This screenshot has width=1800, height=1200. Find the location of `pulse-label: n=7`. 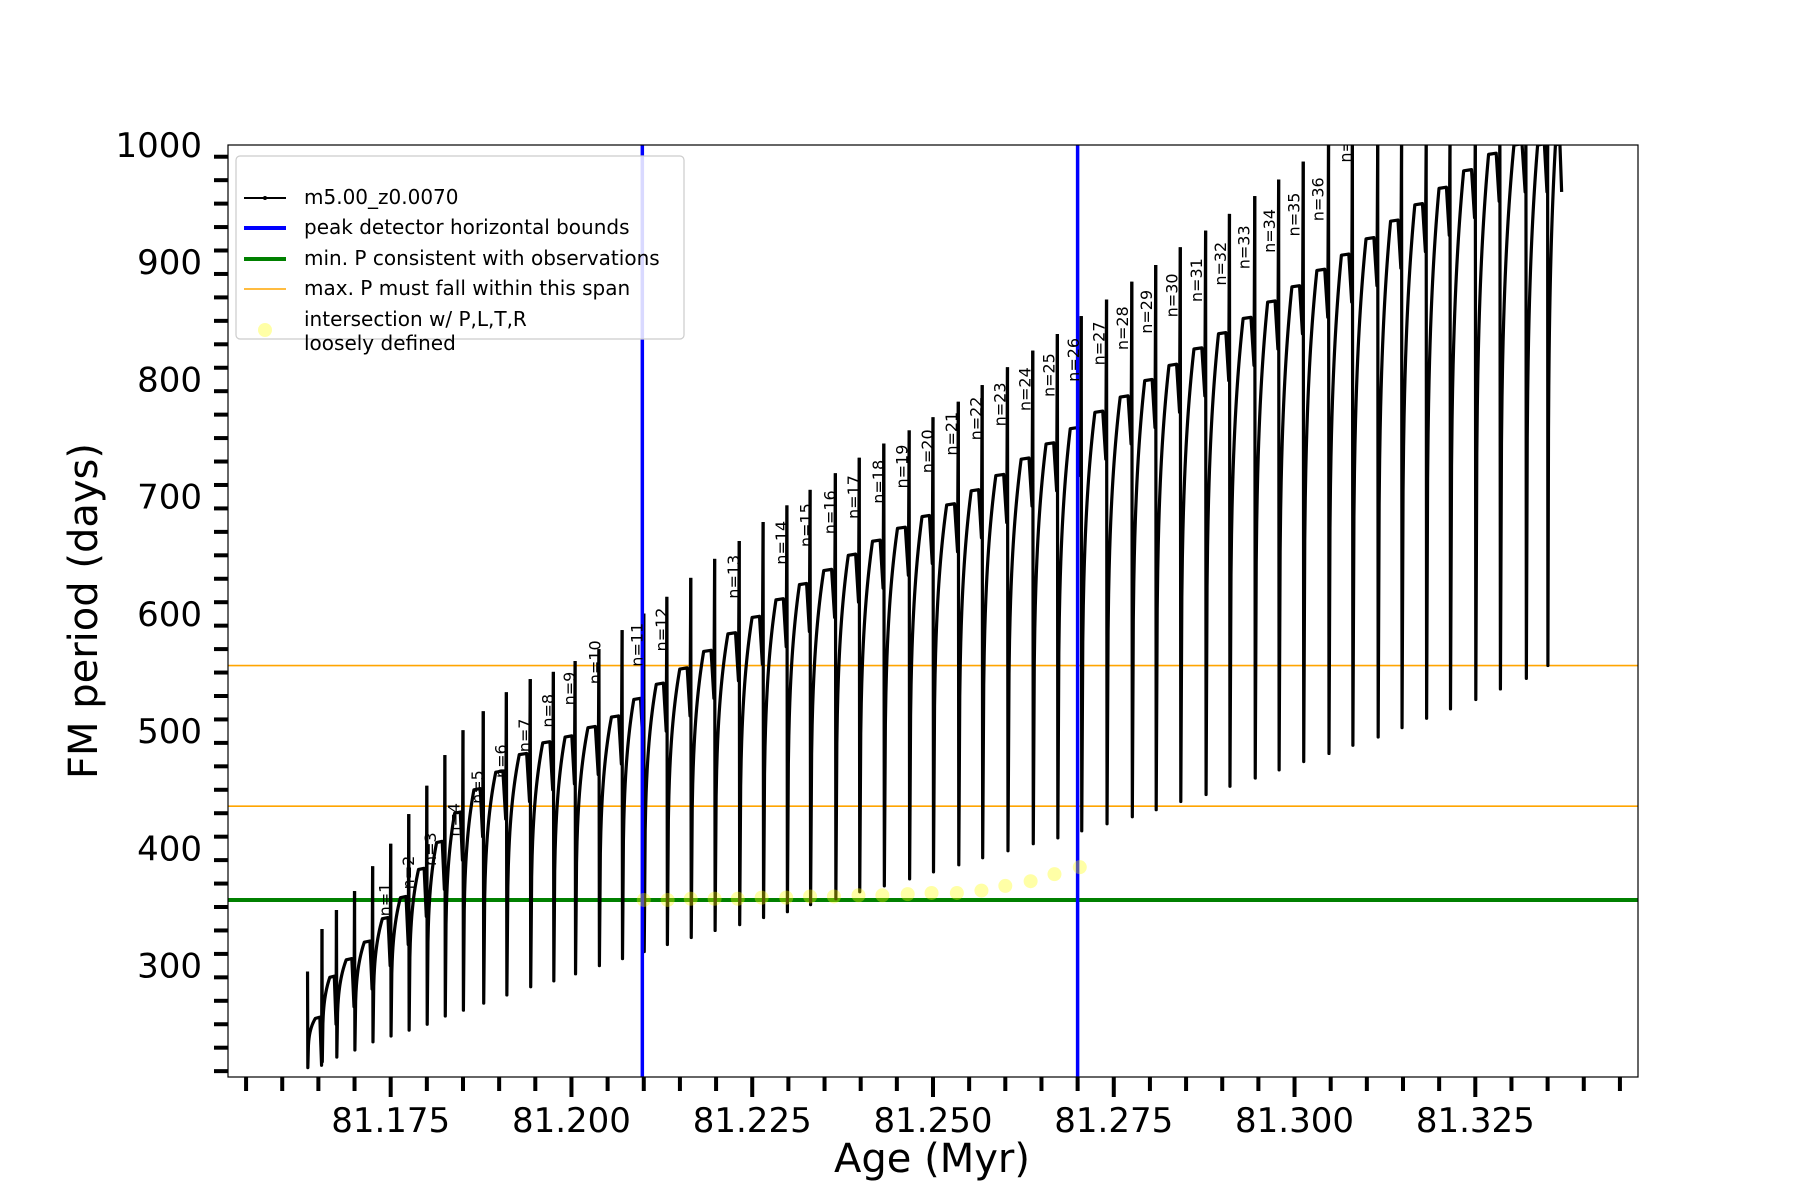

pulse-label: n=7 is located at coordinates (524, 736).